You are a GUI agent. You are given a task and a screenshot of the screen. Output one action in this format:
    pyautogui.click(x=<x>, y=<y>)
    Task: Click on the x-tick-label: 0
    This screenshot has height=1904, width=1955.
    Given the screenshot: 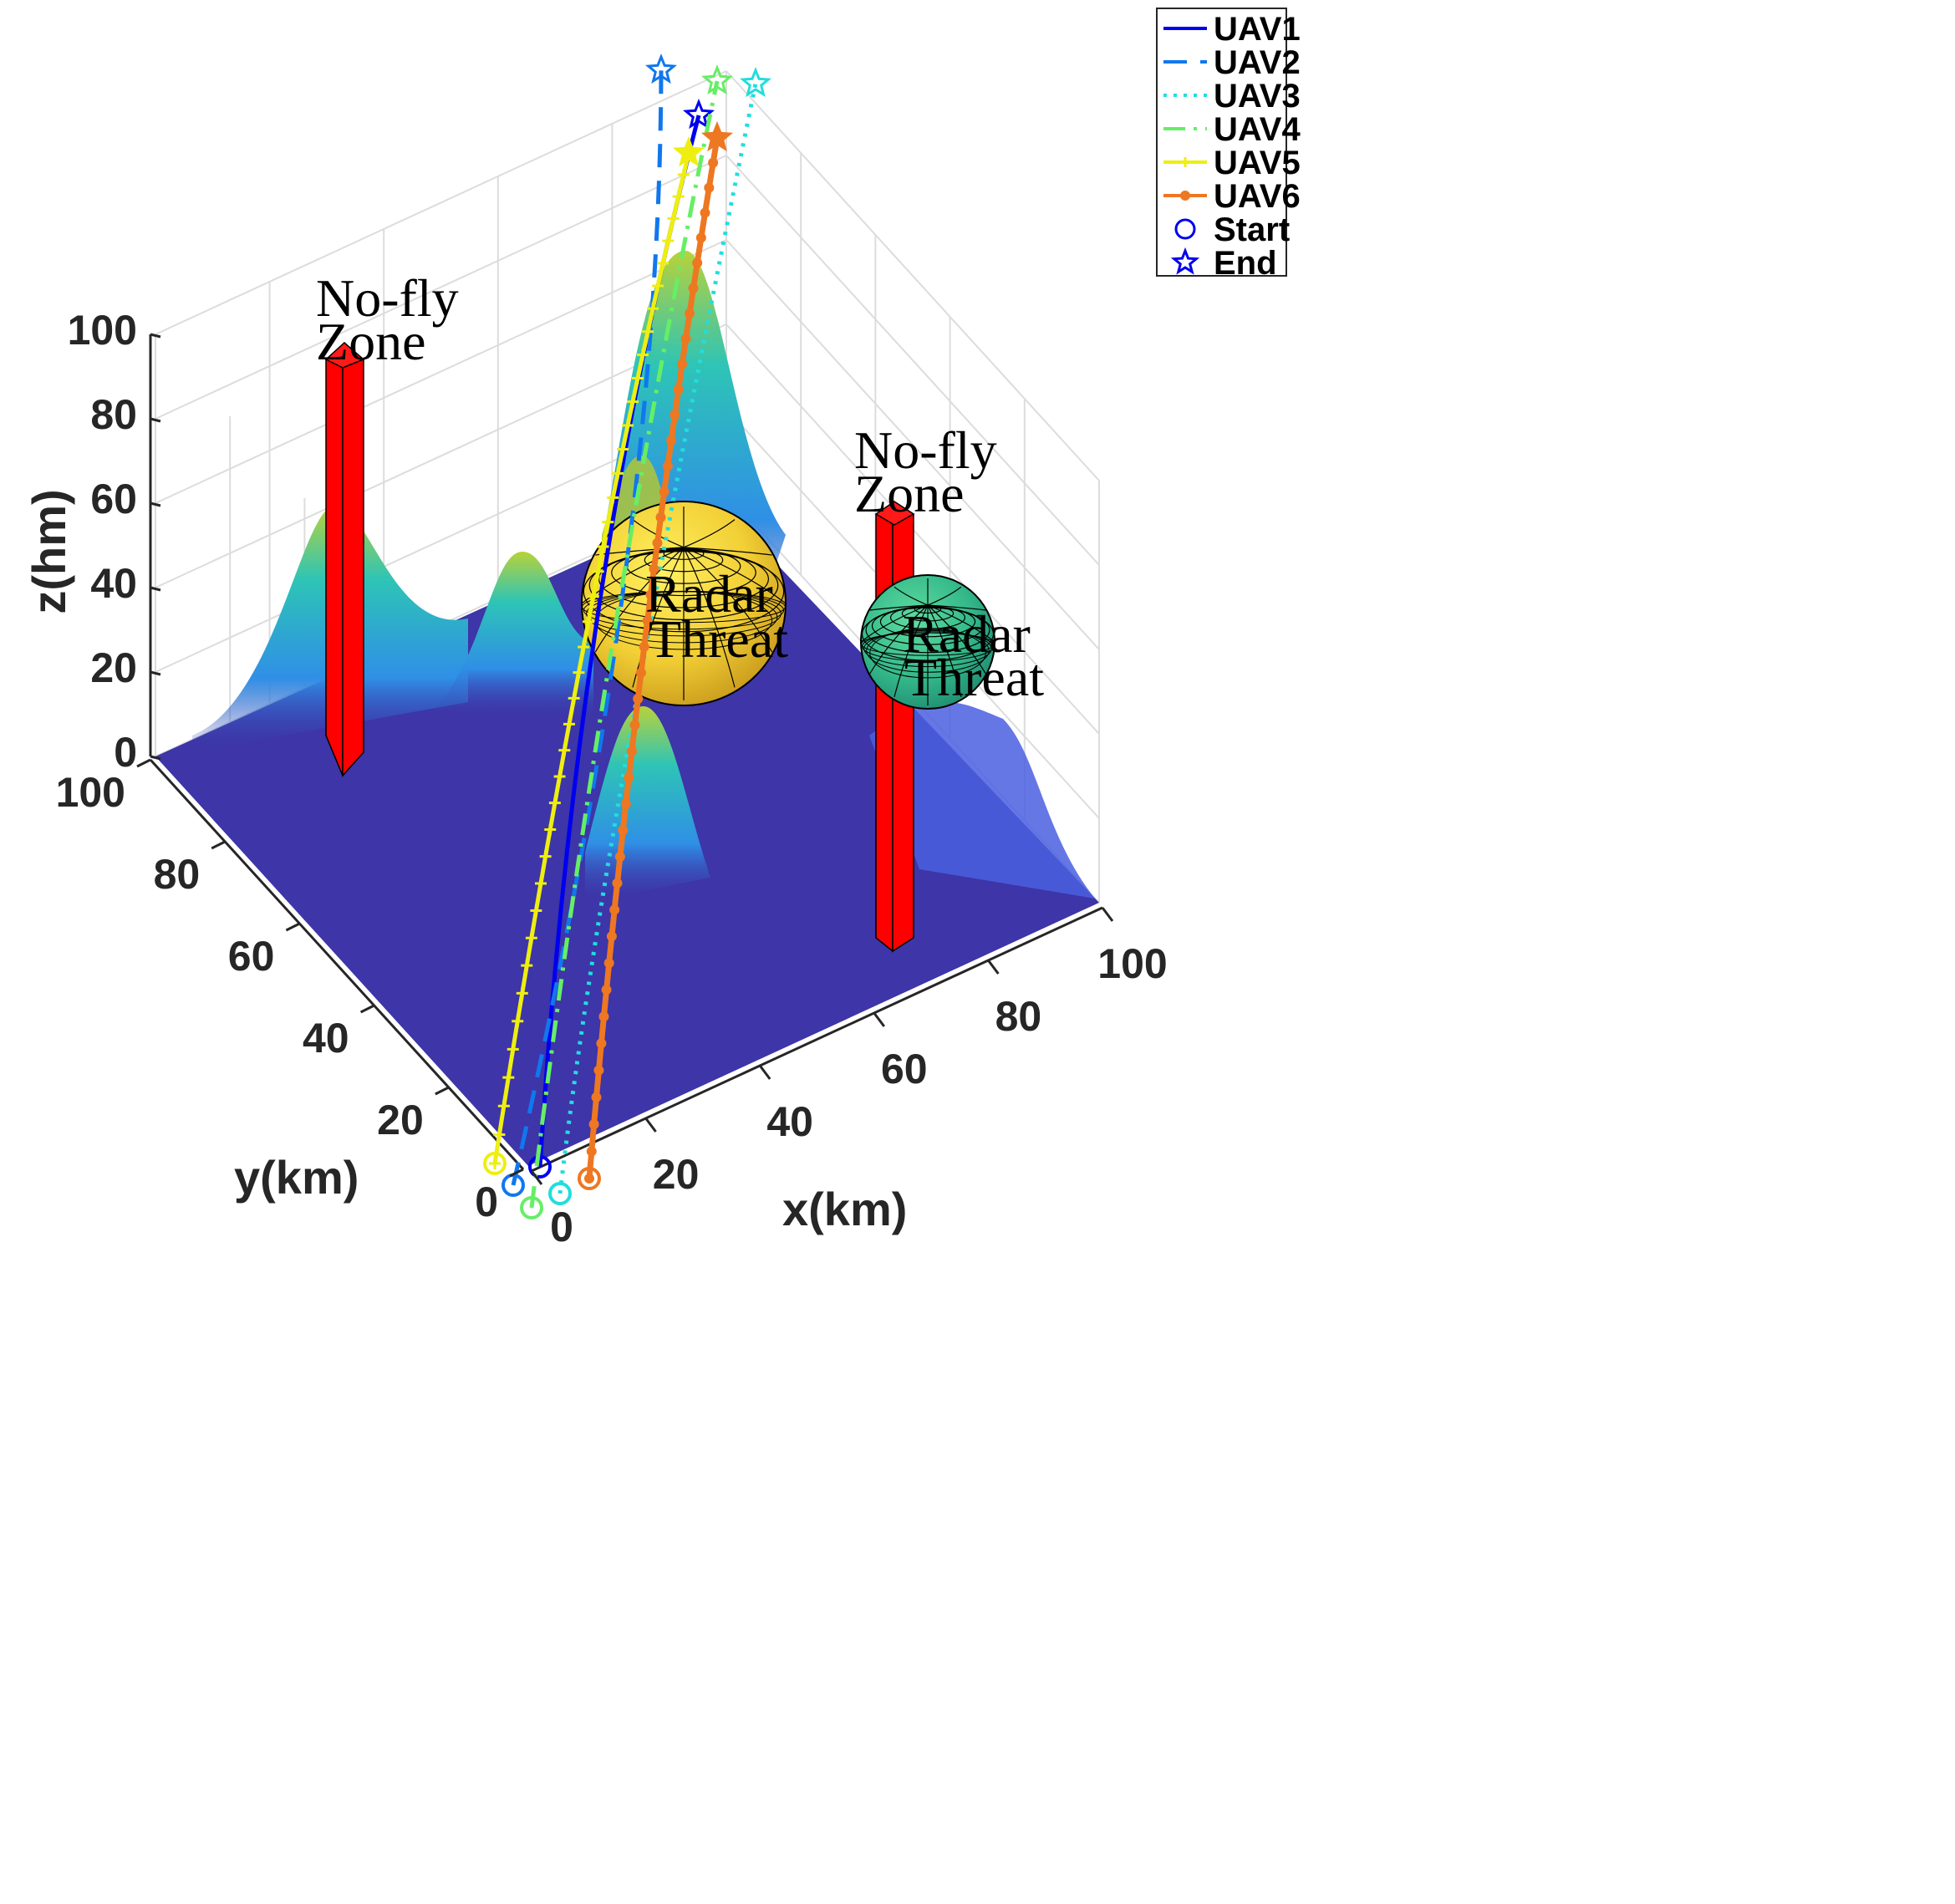 What is the action you would take?
    pyautogui.click(x=561, y=1227)
    